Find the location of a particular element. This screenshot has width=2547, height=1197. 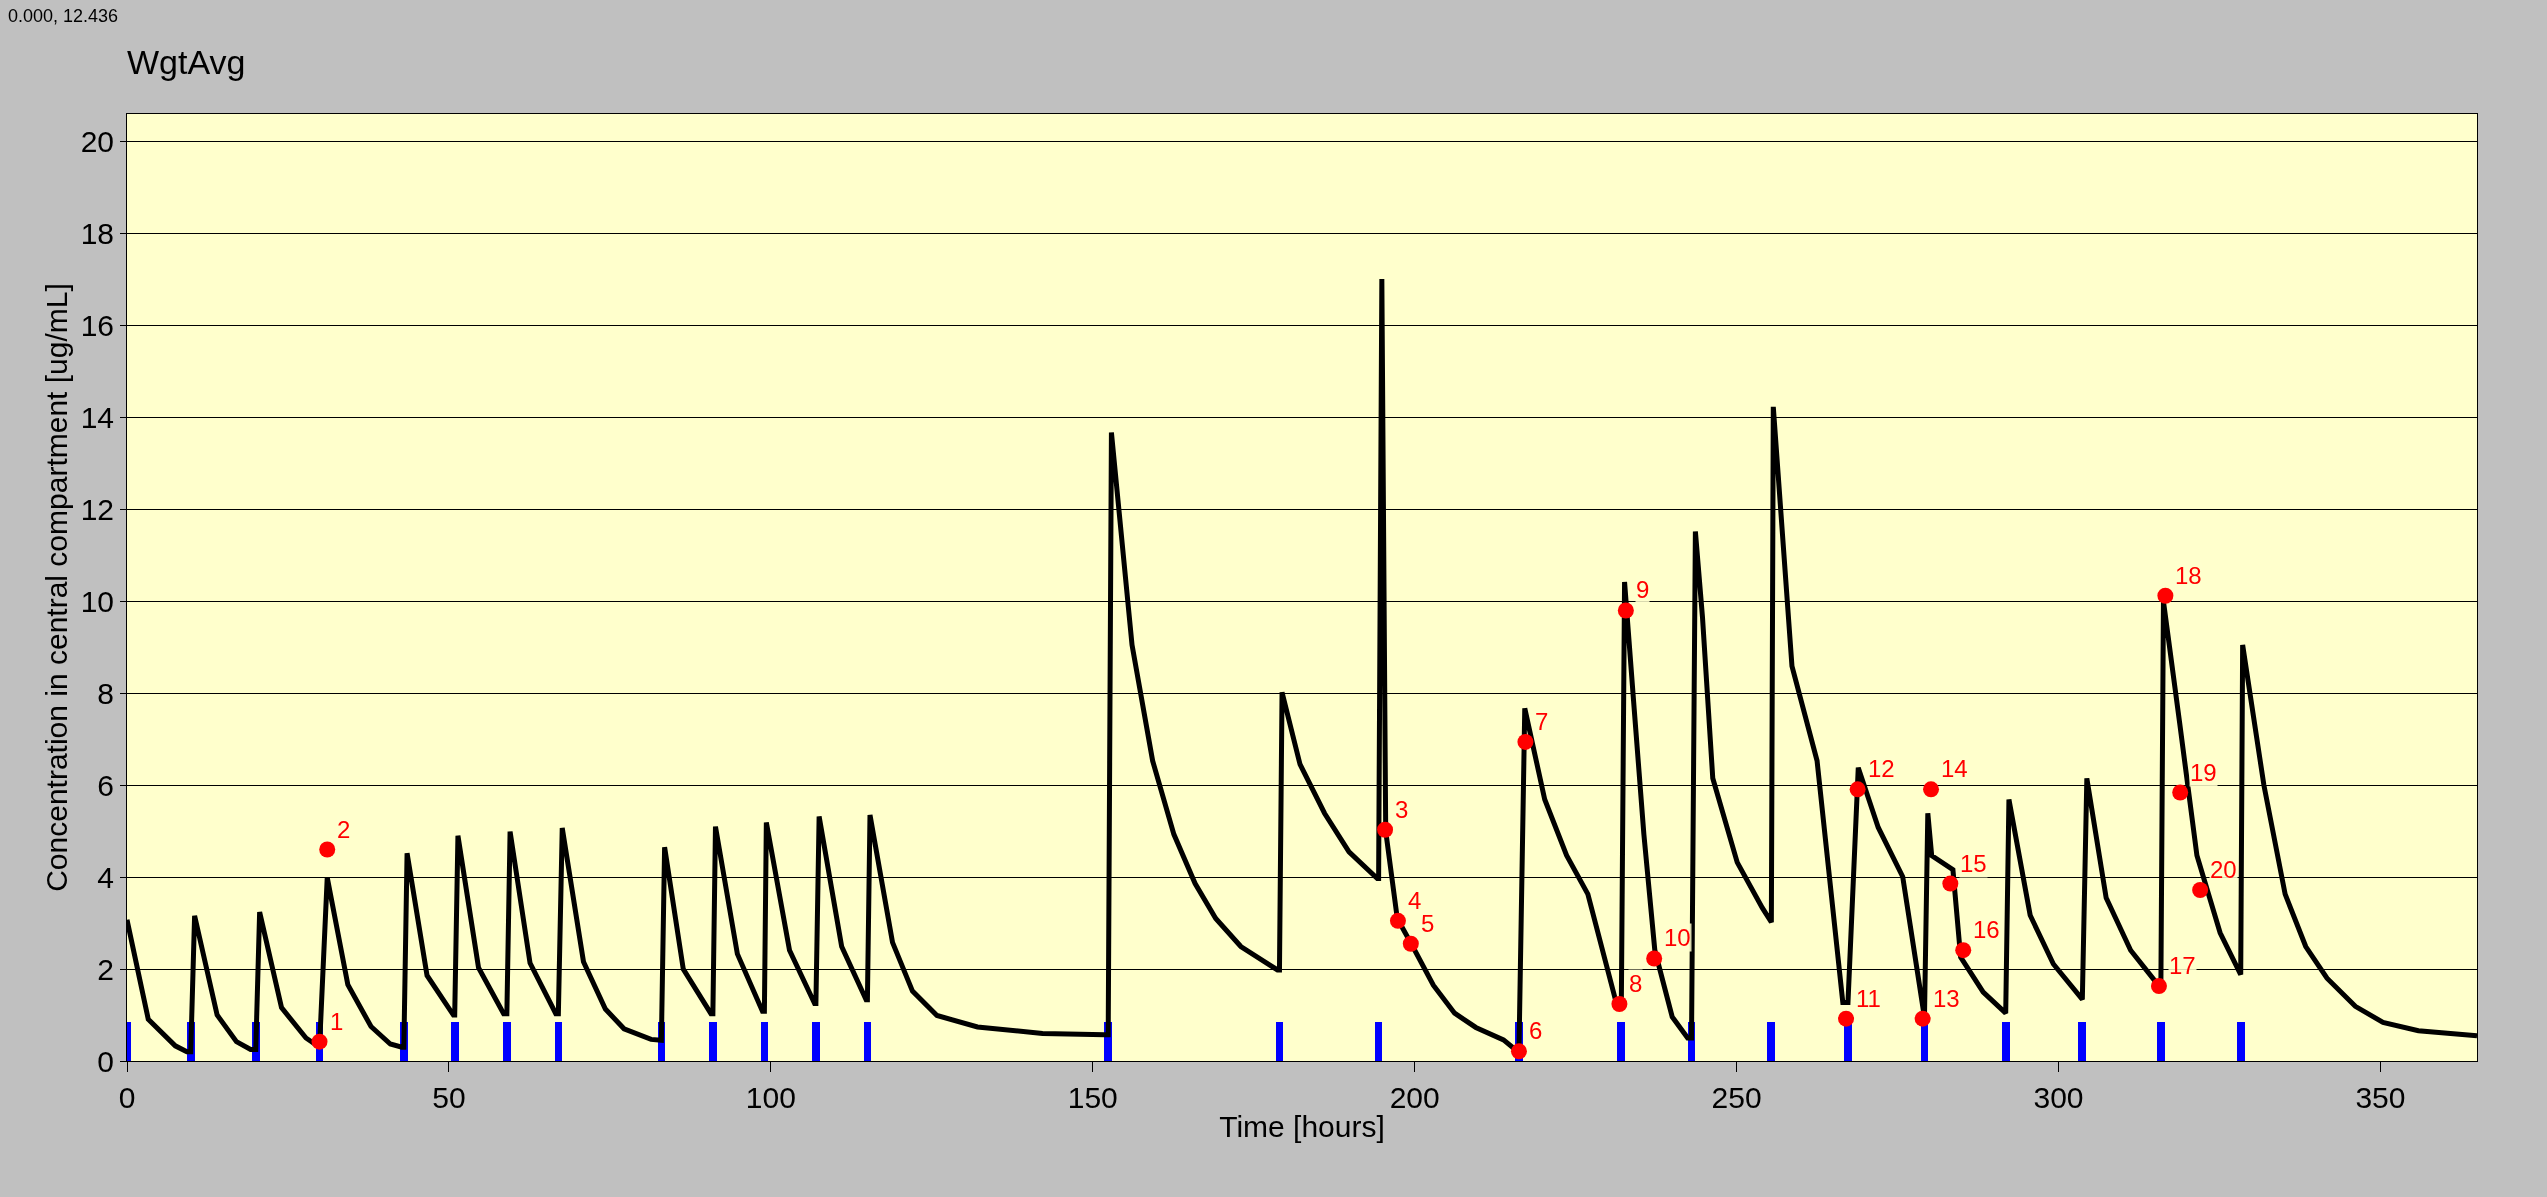

annotation: 20 is located at coordinates (2223, 869).